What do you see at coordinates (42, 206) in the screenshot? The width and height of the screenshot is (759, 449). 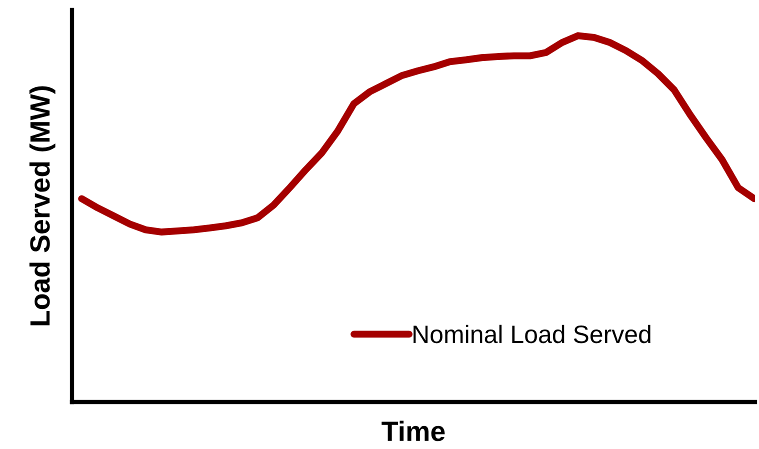 I see `y-axis-title: Load Served (MW)` at bounding box center [42, 206].